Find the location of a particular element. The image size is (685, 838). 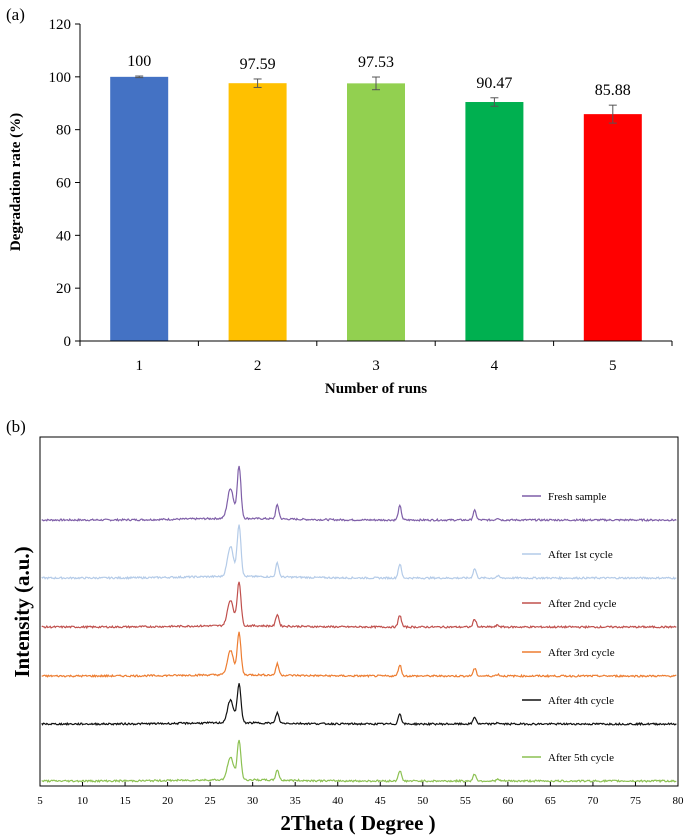

x-tick-label: 20 is located at coordinates (168, 801).